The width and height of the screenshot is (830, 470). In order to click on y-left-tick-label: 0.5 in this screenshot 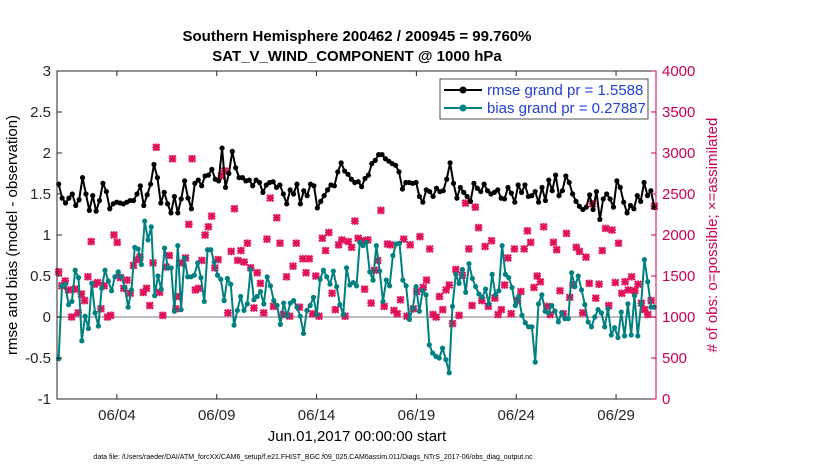, I will do `click(40, 276)`.